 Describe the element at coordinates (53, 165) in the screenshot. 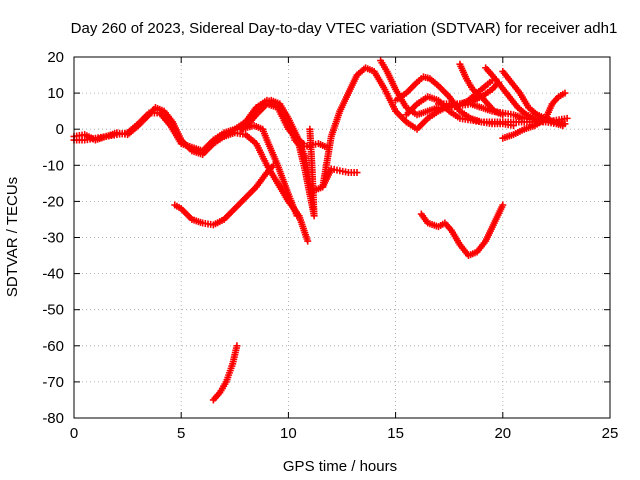

I see `y-tick-label: -10` at that location.